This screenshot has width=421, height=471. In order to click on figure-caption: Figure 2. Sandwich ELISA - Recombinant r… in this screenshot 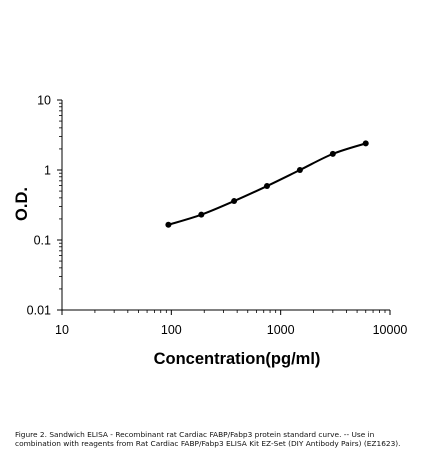, I will do `click(208, 439)`.